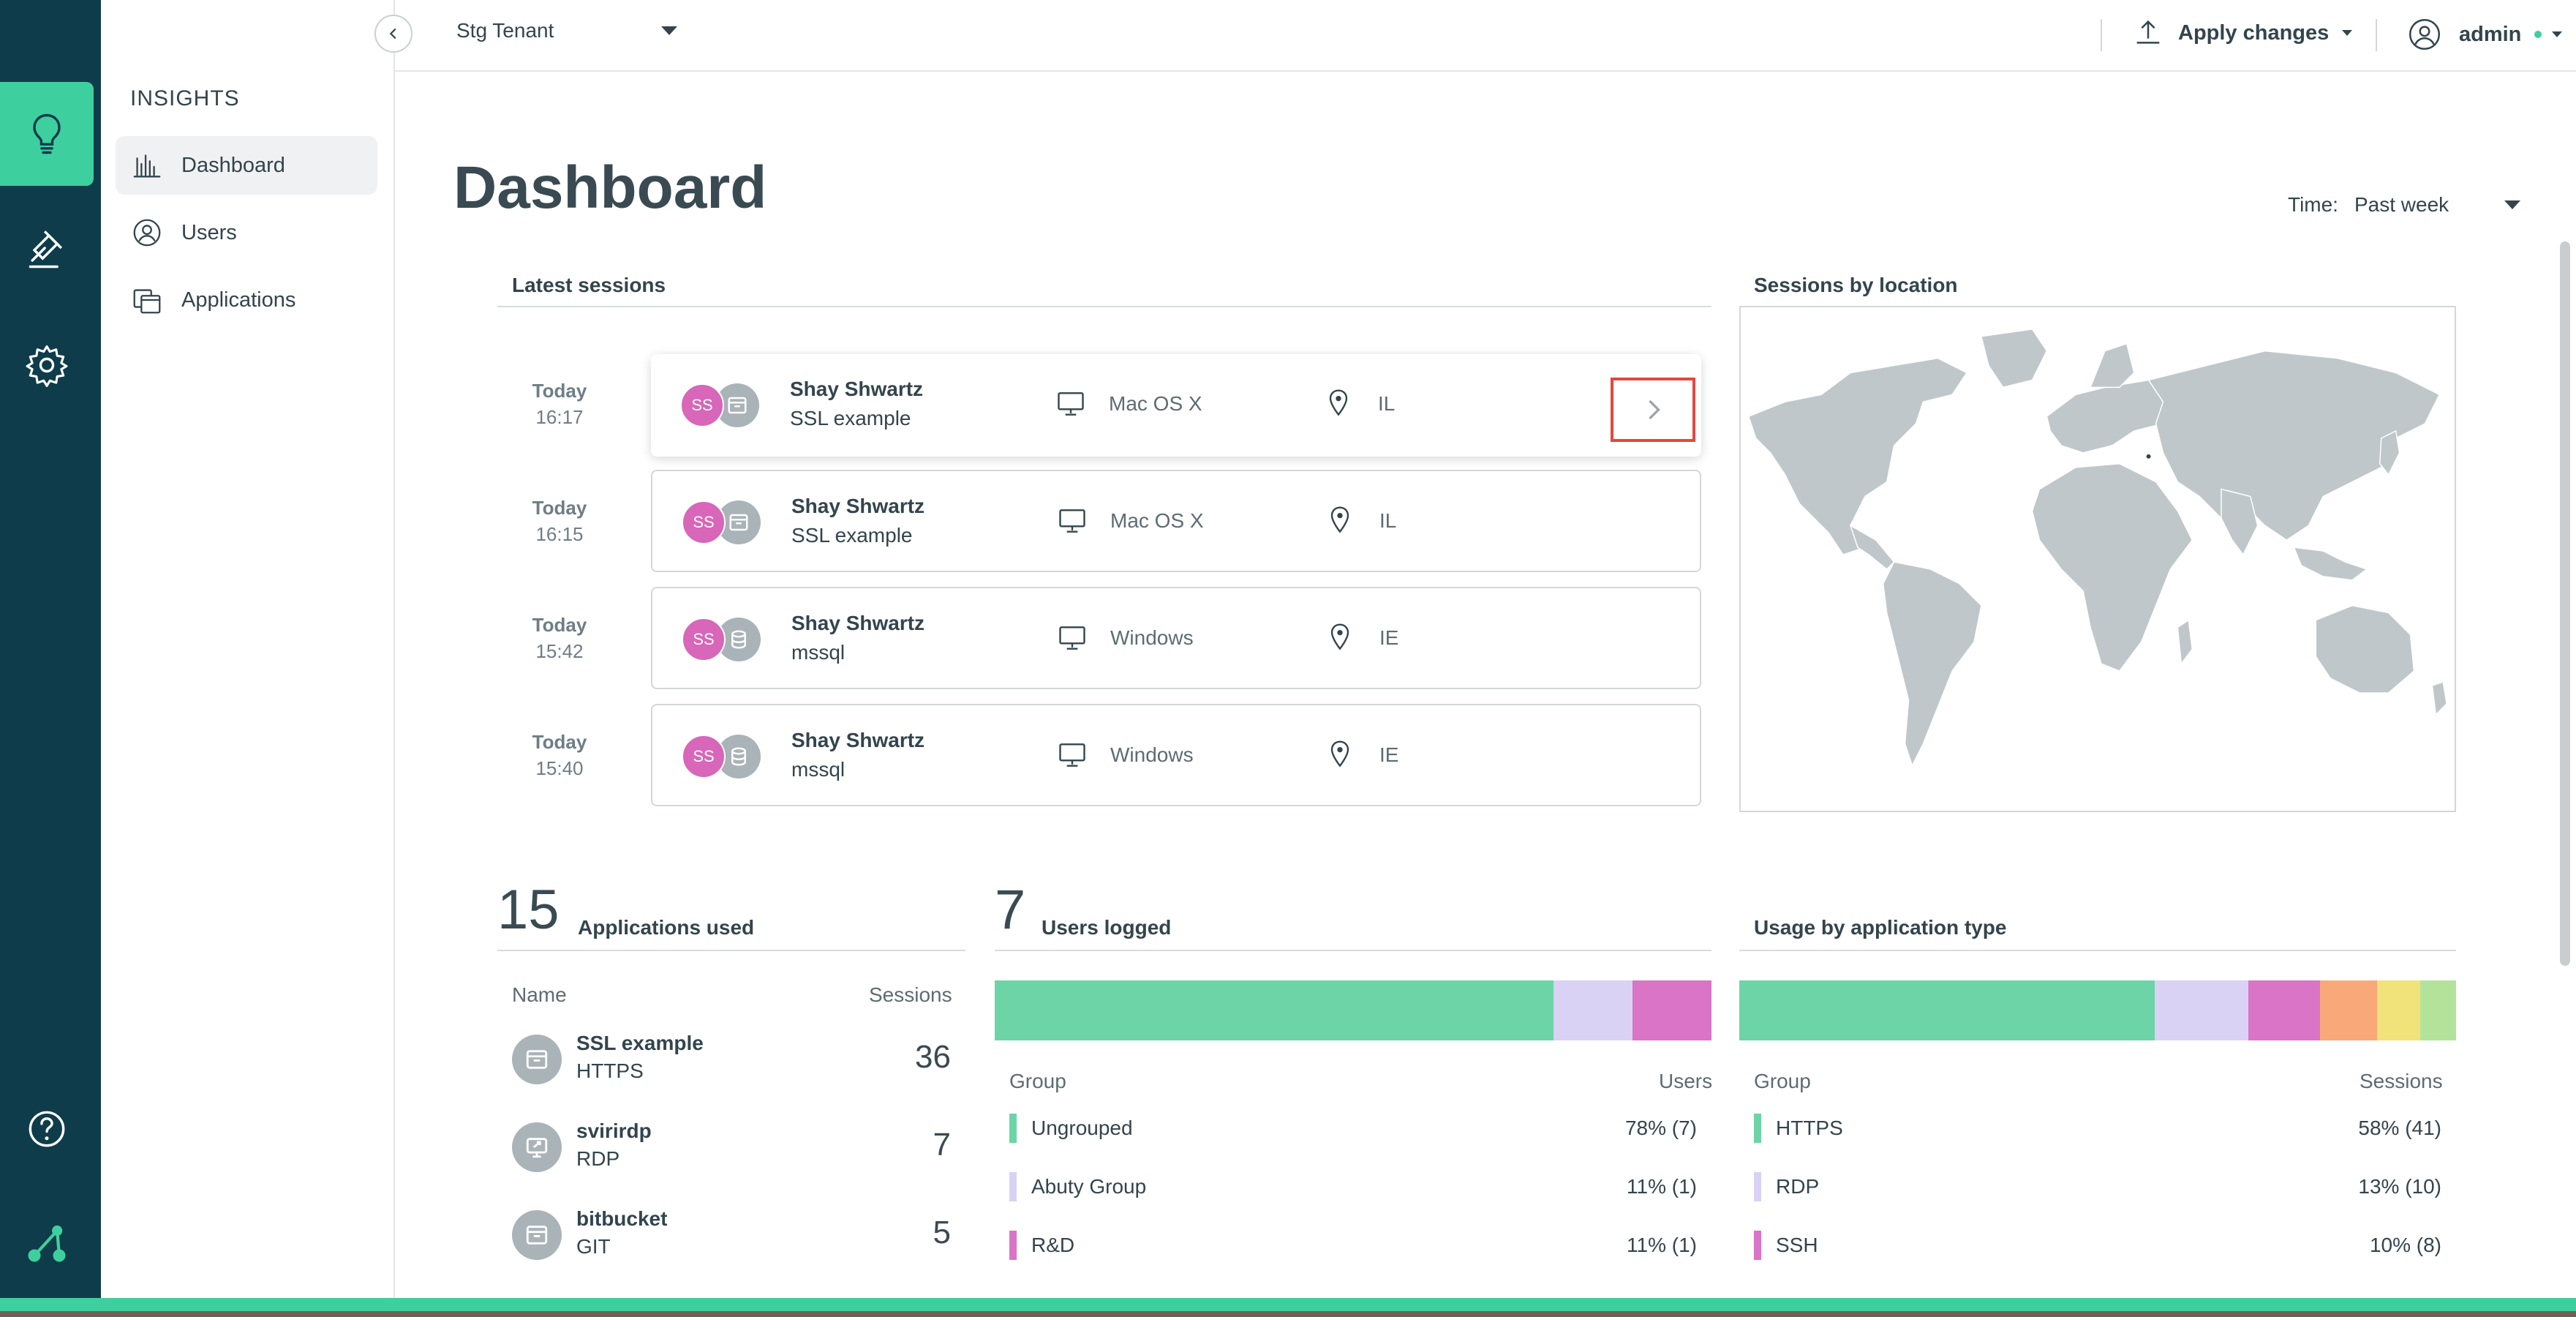 The height and width of the screenshot is (1317, 2576). What do you see at coordinates (539, 994) in the screenshot?
I see `col-header-name: Name` at bounding box center [539, 994].